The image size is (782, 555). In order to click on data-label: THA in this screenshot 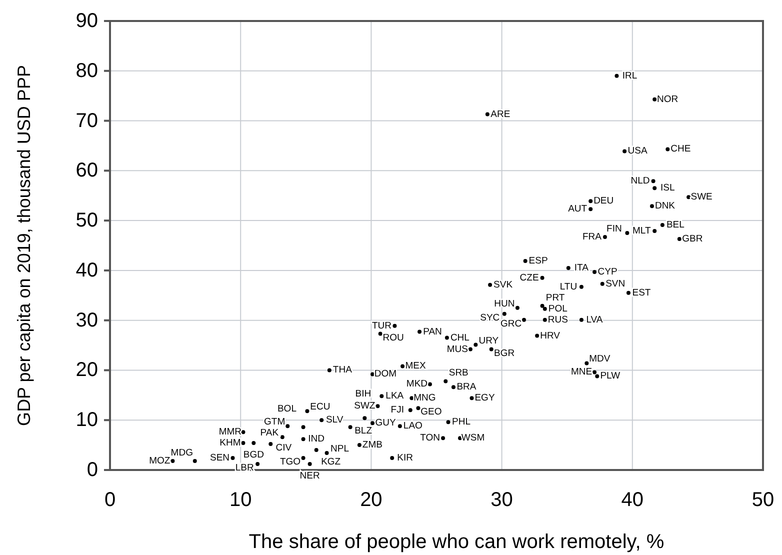, I will do `click(342, 370)`.